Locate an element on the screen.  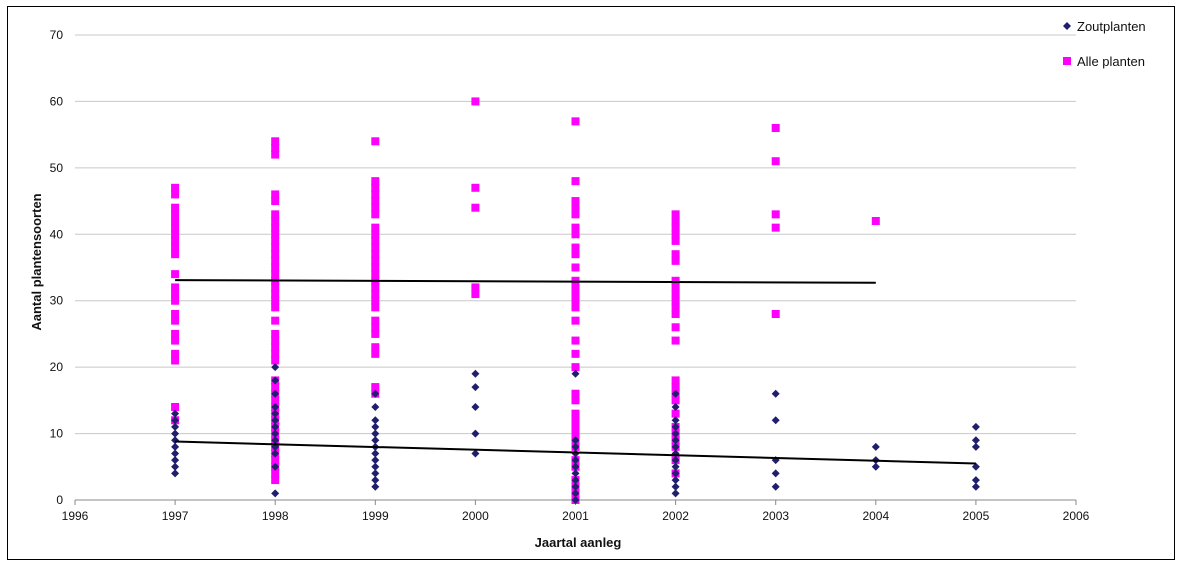
x-tick-label: 2006 is located at coordinates (1076, 516).